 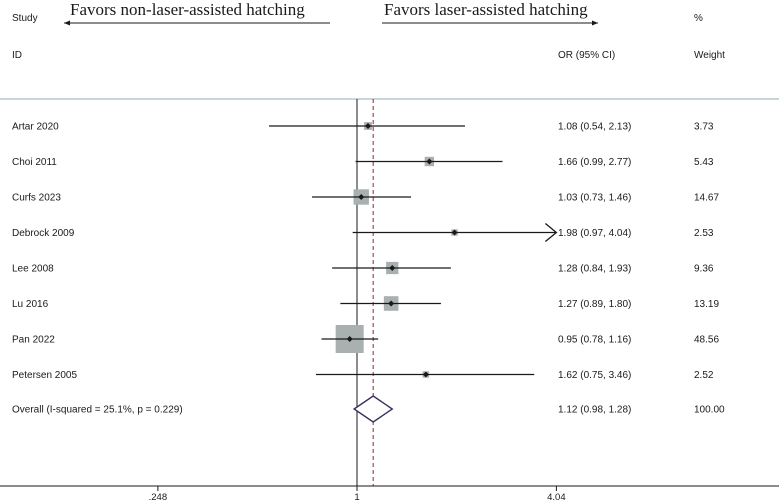 I want to click on study-weight: 5.43, so click(x=704, y=162).